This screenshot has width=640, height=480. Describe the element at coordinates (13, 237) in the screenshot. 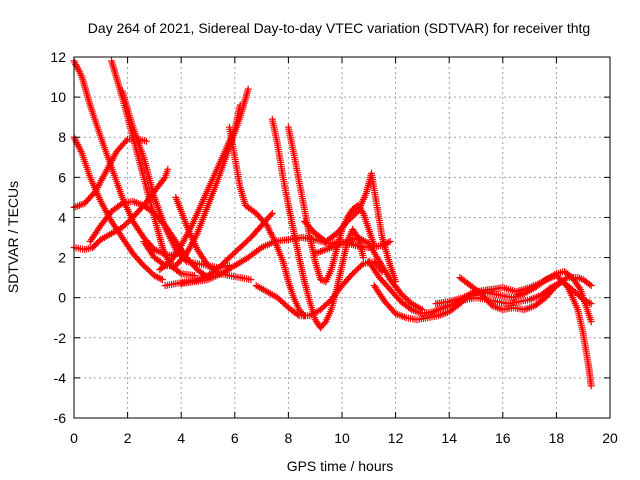

I see `y-axis-label: SDTVAR / TECUs` at that location.